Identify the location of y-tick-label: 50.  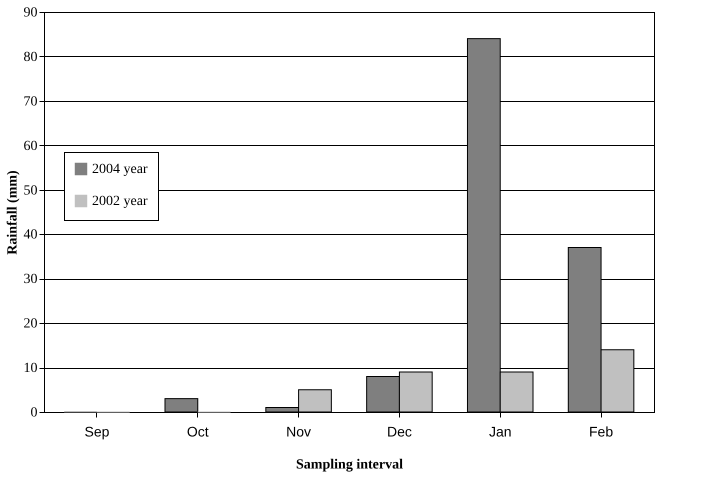
(31, 190).